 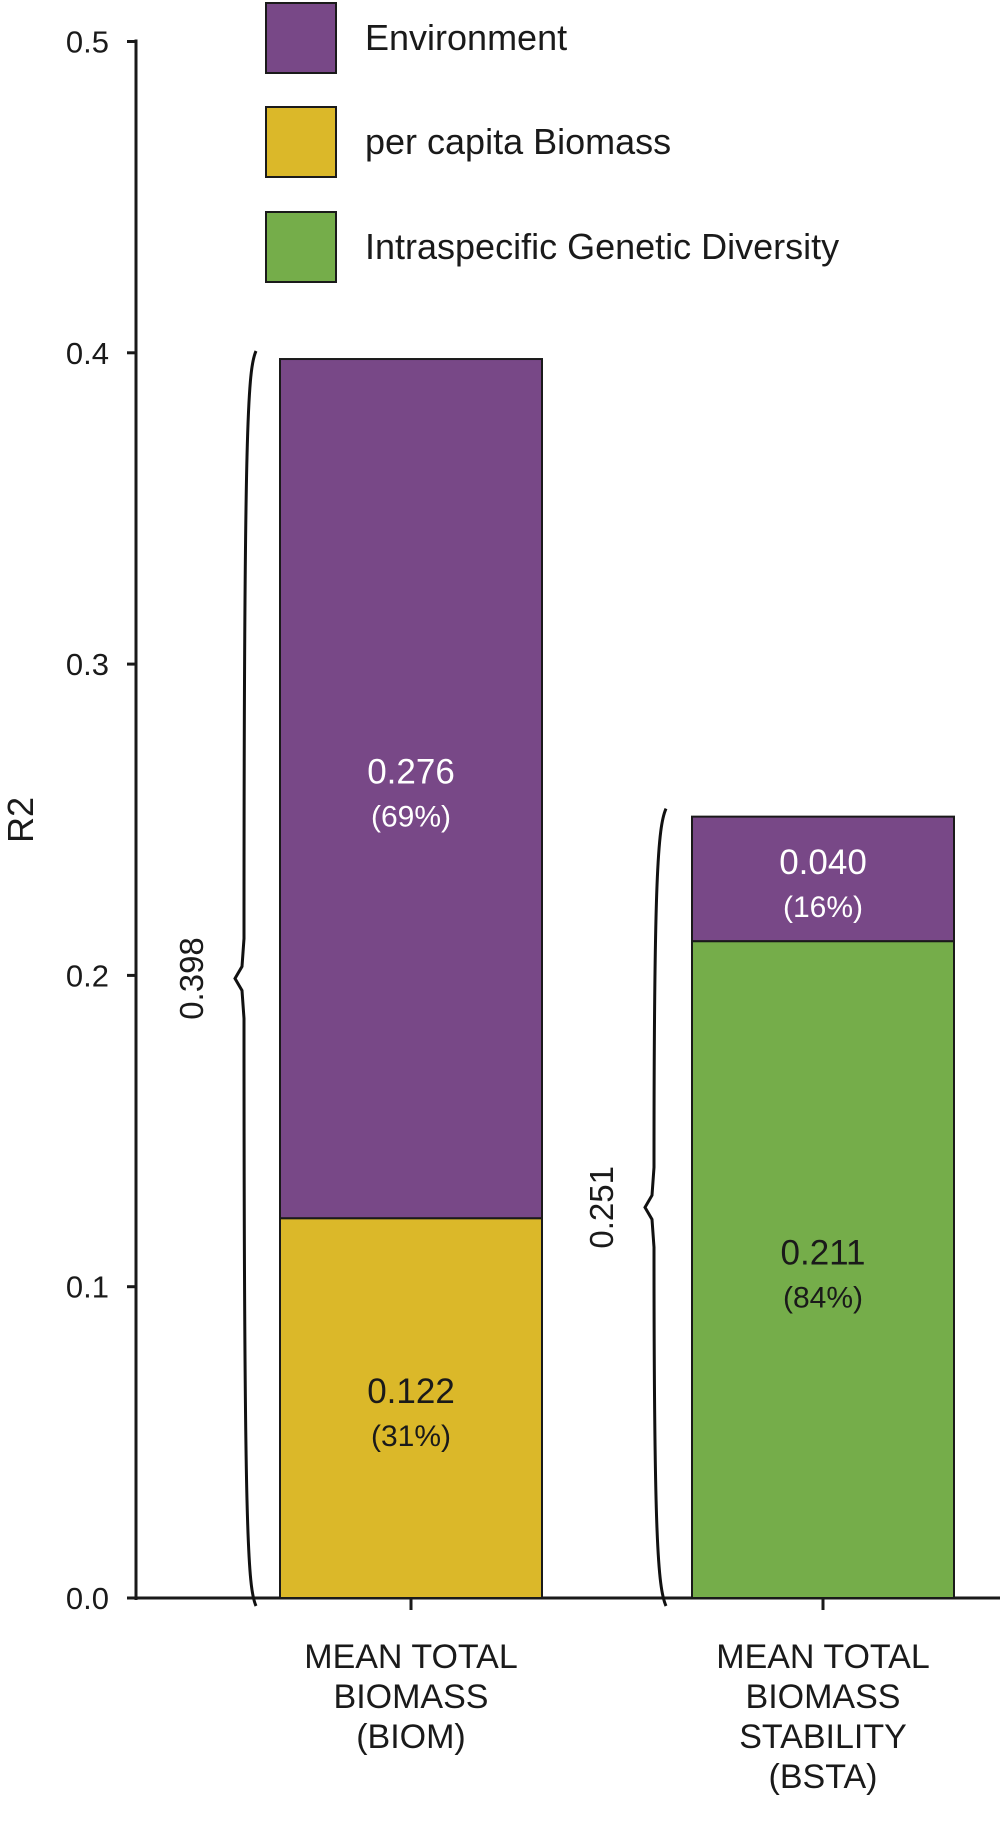 I want to click on y-tick-label: 0.1, so click(x=87, y=1287).